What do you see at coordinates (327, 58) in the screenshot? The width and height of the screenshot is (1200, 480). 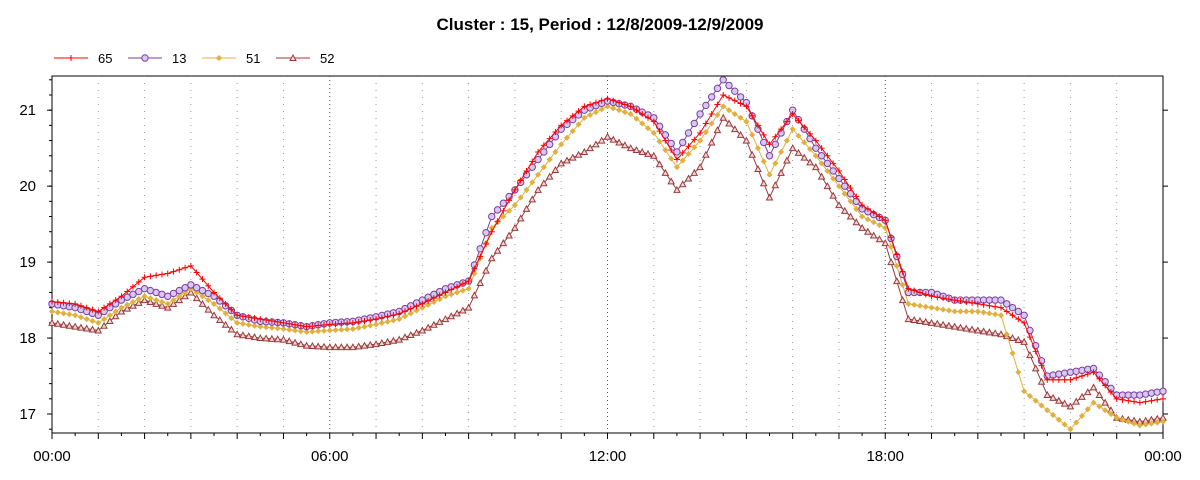 I see `legend-label: 52` at bounding box center [327, 58].